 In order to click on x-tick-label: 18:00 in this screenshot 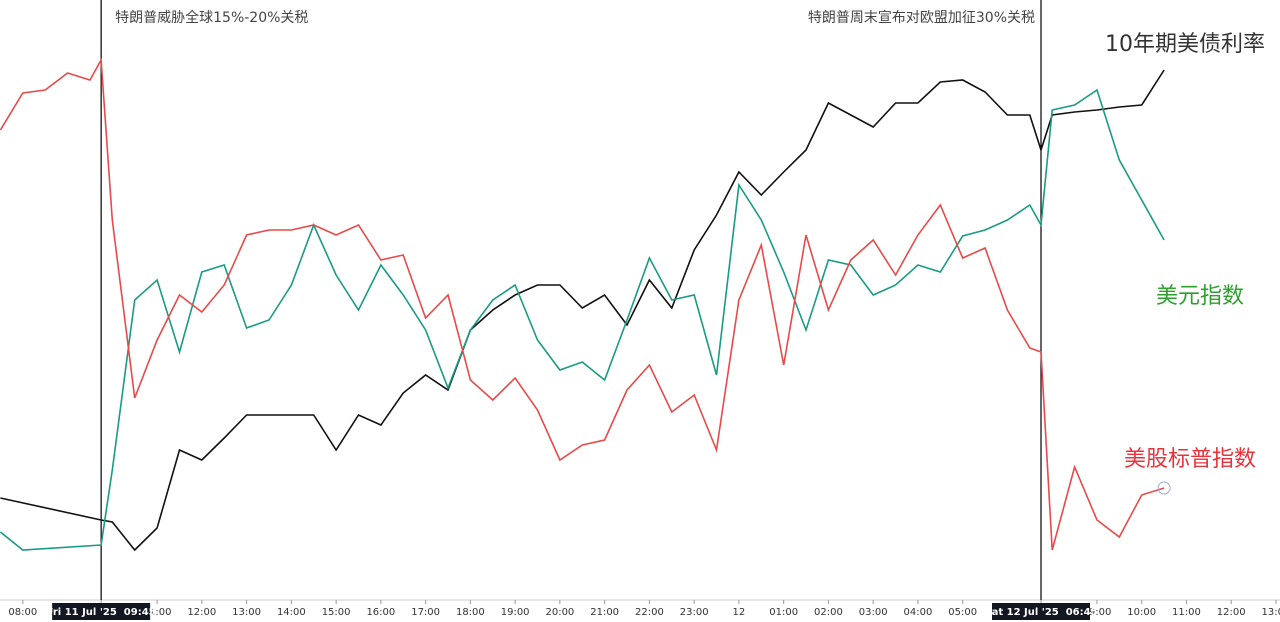, I will do `click(470, 612)`.